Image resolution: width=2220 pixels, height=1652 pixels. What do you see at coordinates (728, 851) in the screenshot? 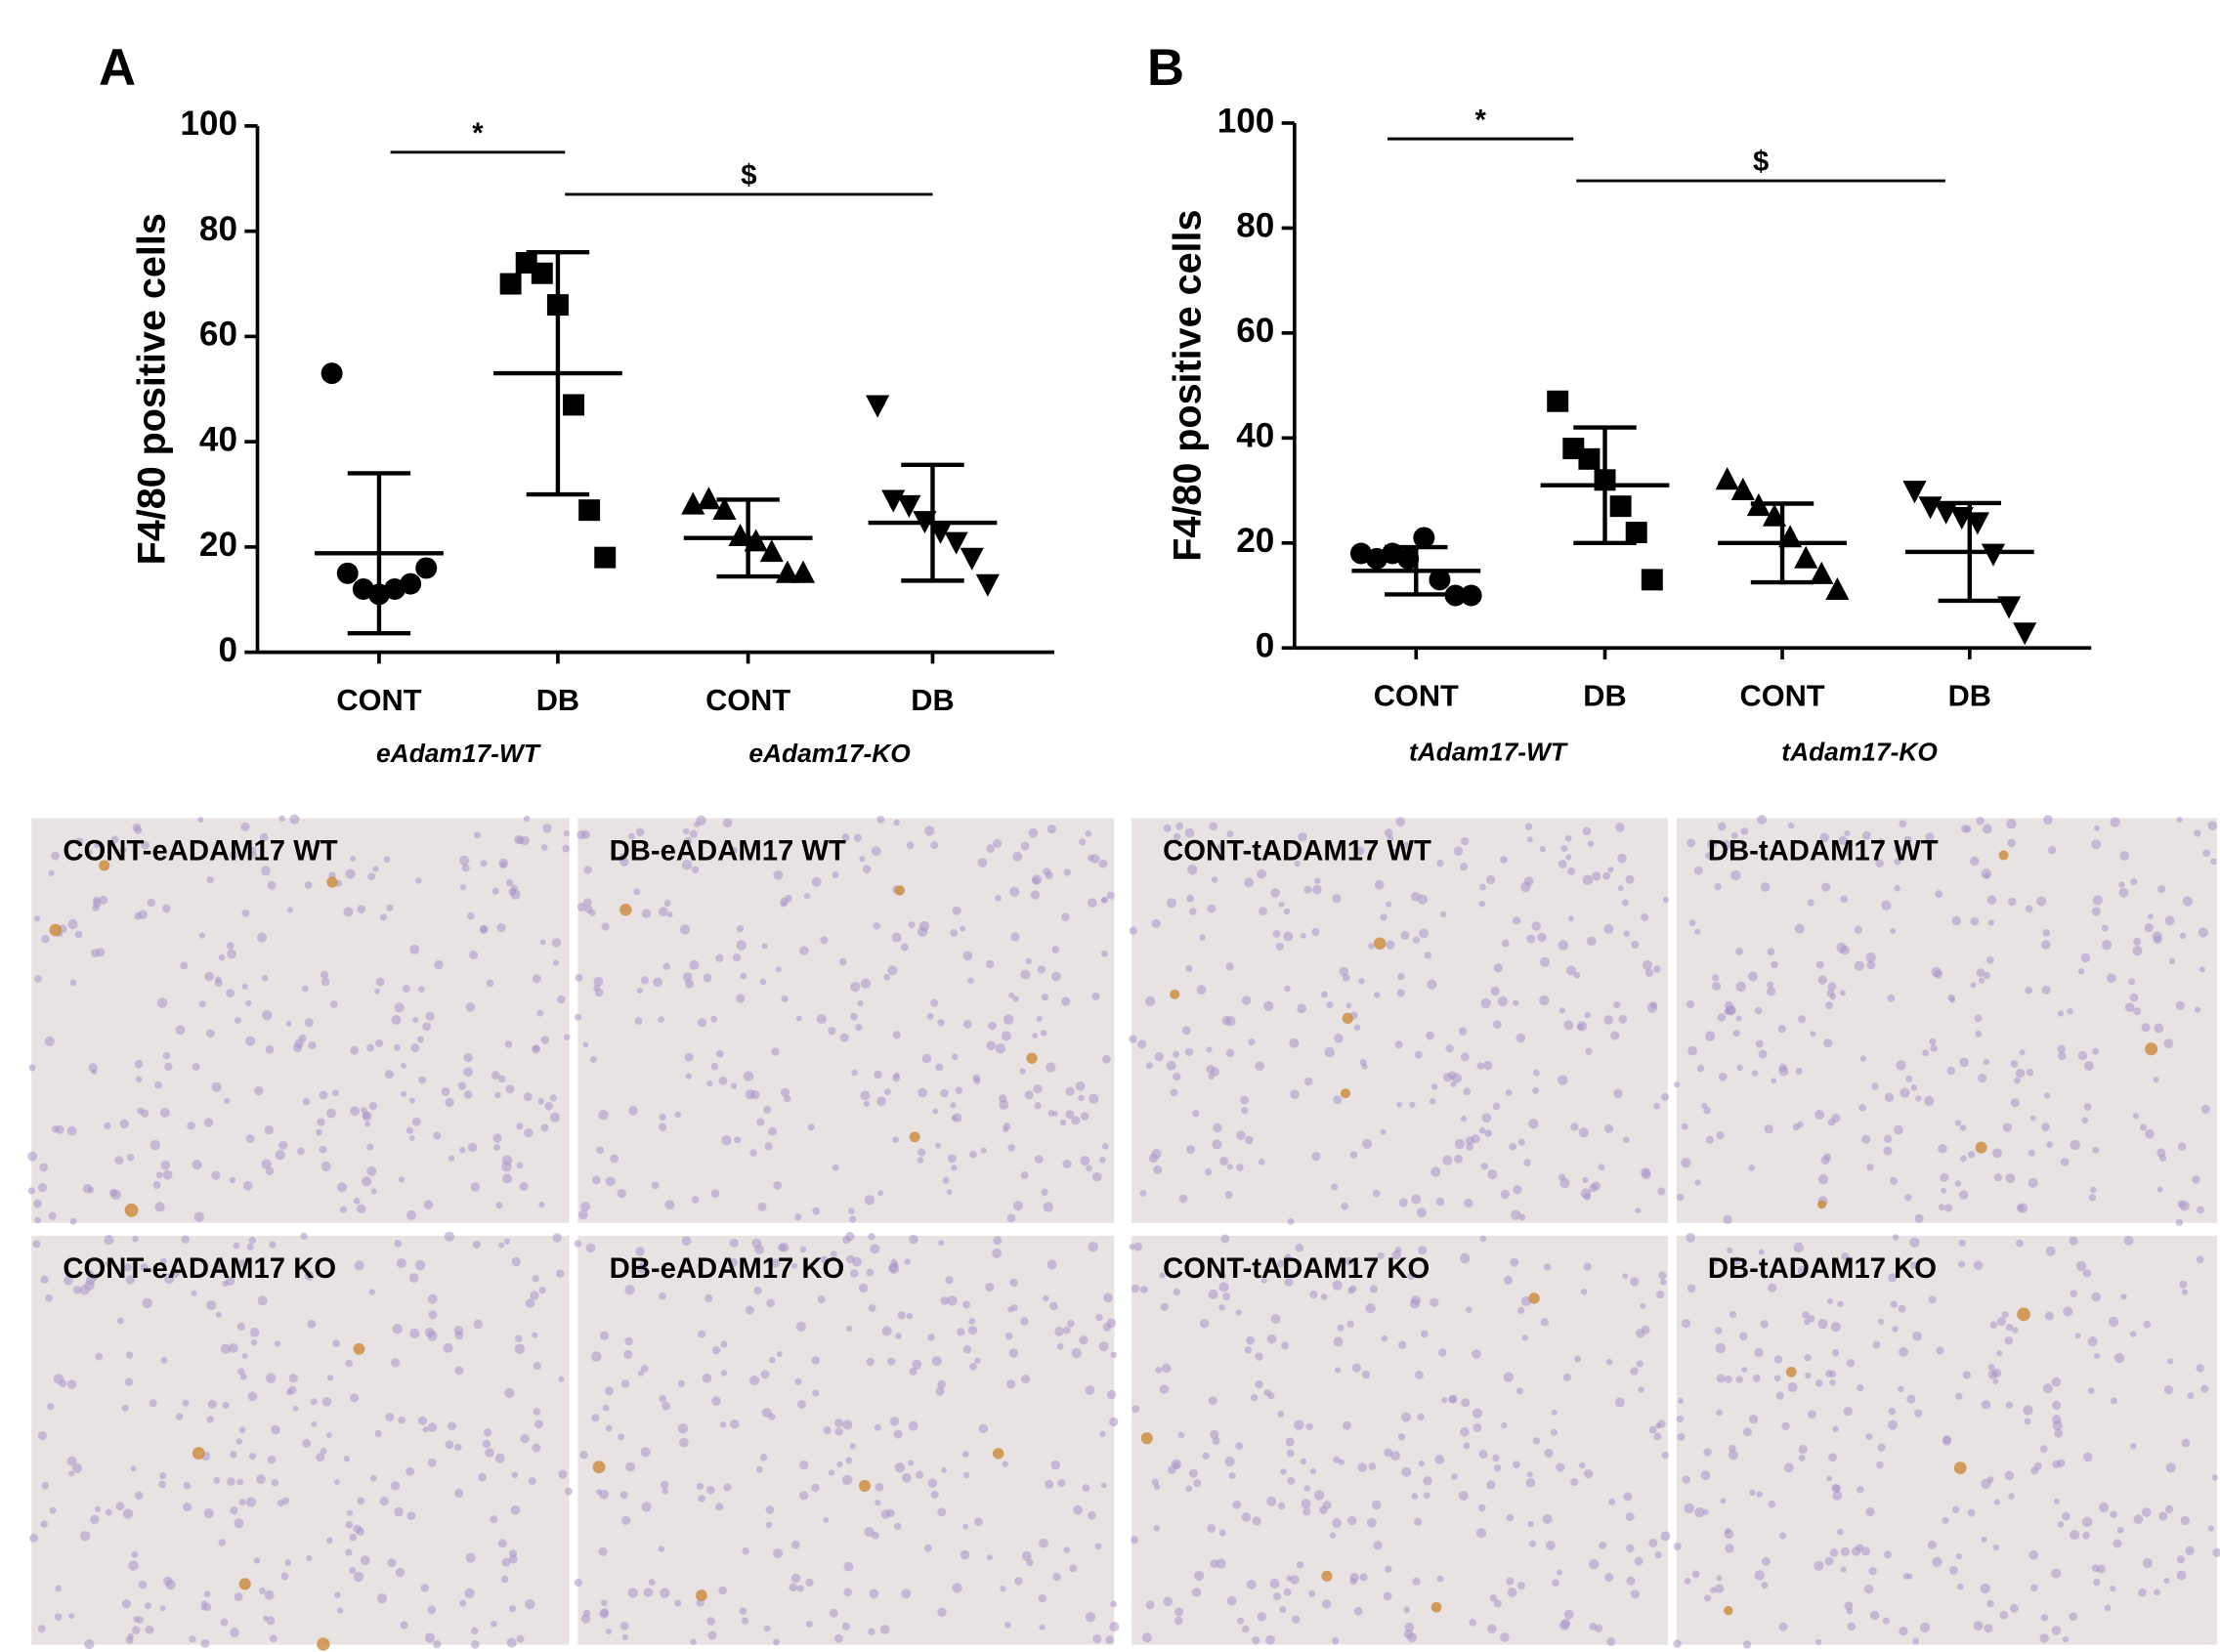
I see `micrograph-label: DB-eADAM17 WT` at bounding box center [728, 851].